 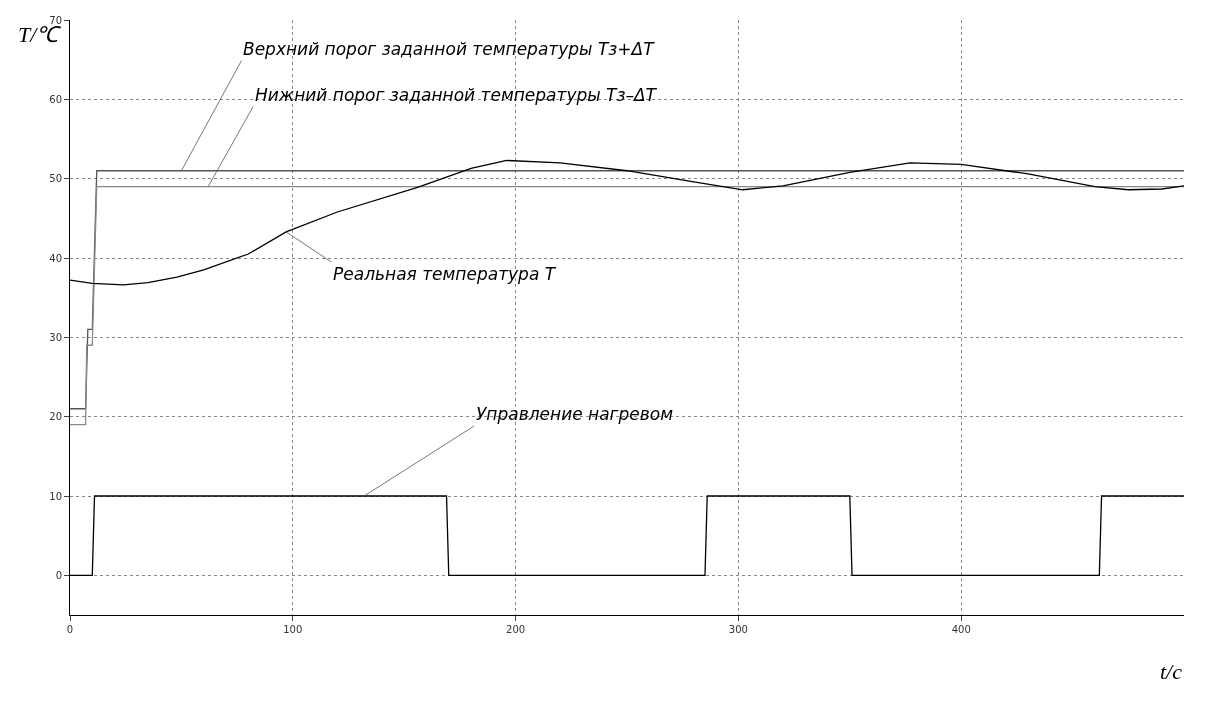 I want to click on y-tick-label: 10, so click(x=55, y=496).